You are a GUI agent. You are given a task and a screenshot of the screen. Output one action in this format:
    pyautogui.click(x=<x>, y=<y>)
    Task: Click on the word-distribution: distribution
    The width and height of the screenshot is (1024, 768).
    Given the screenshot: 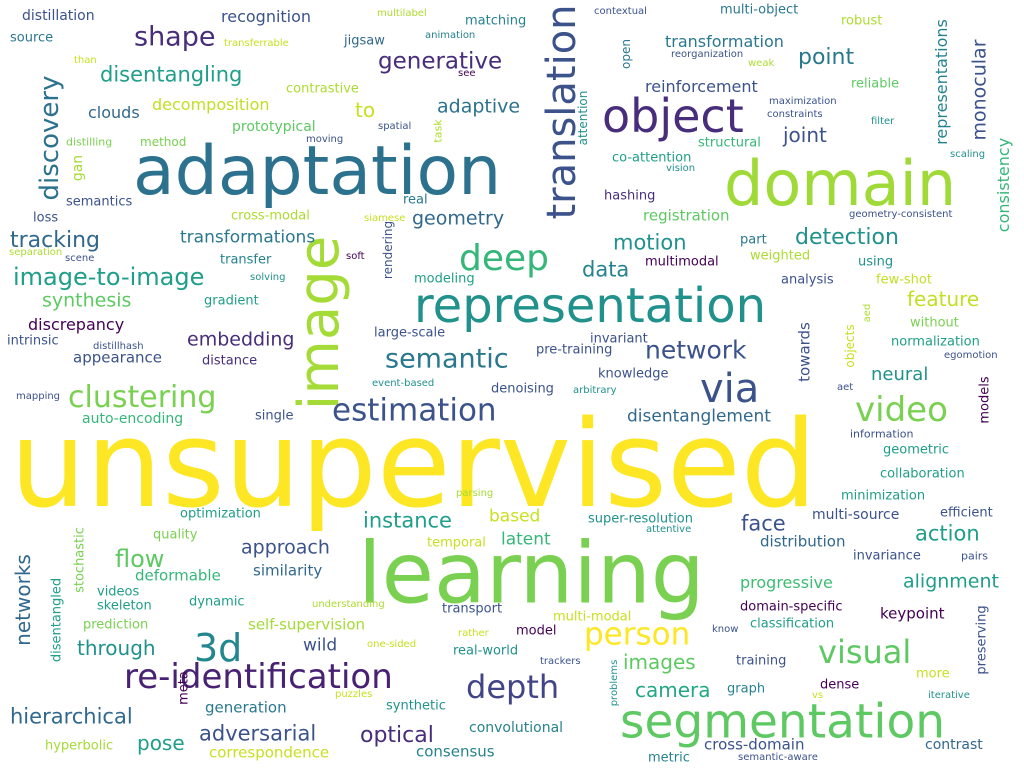 What is the action you would take?
    pyautogui.click(x=803, y=541)
    